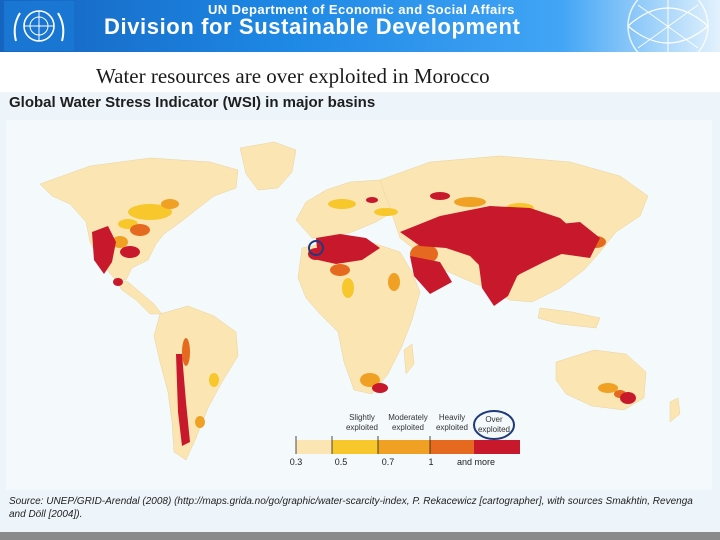 Image resolution: width=720 pixels, height=540 pixels. What do you see at coordinates (430, 462) in the screenshot?
I see `legend-tick-3: 1` at bounding box center [430, 462].